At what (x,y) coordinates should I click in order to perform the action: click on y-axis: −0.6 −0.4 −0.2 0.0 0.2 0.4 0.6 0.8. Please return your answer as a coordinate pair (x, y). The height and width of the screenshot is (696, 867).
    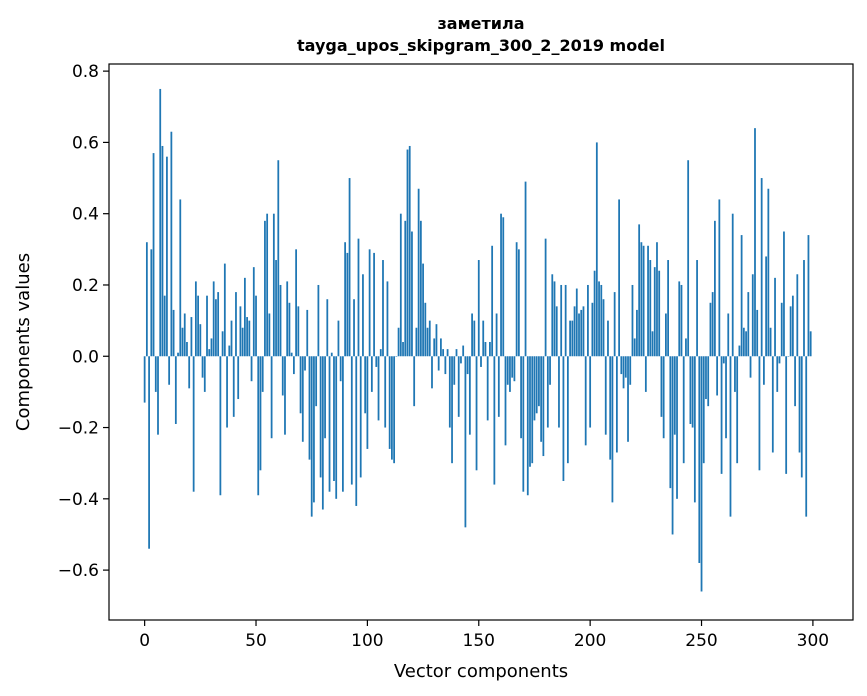
    Looking at the image, I should click on (83, 321).